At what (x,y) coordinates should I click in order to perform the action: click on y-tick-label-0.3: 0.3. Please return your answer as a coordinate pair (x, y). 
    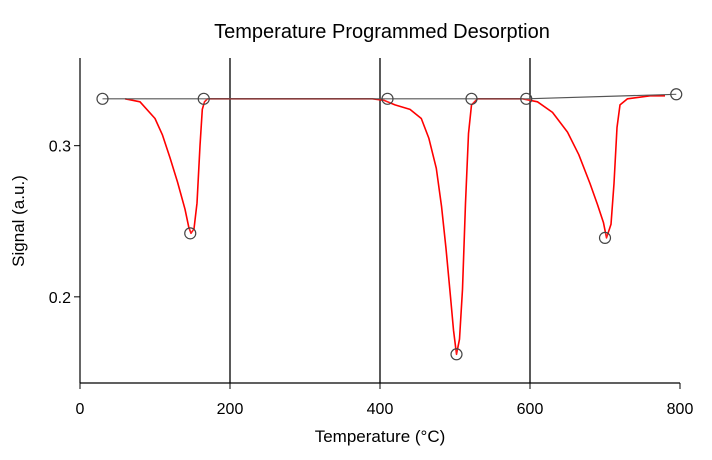
    Looking at the image, I should click on (60, 147).